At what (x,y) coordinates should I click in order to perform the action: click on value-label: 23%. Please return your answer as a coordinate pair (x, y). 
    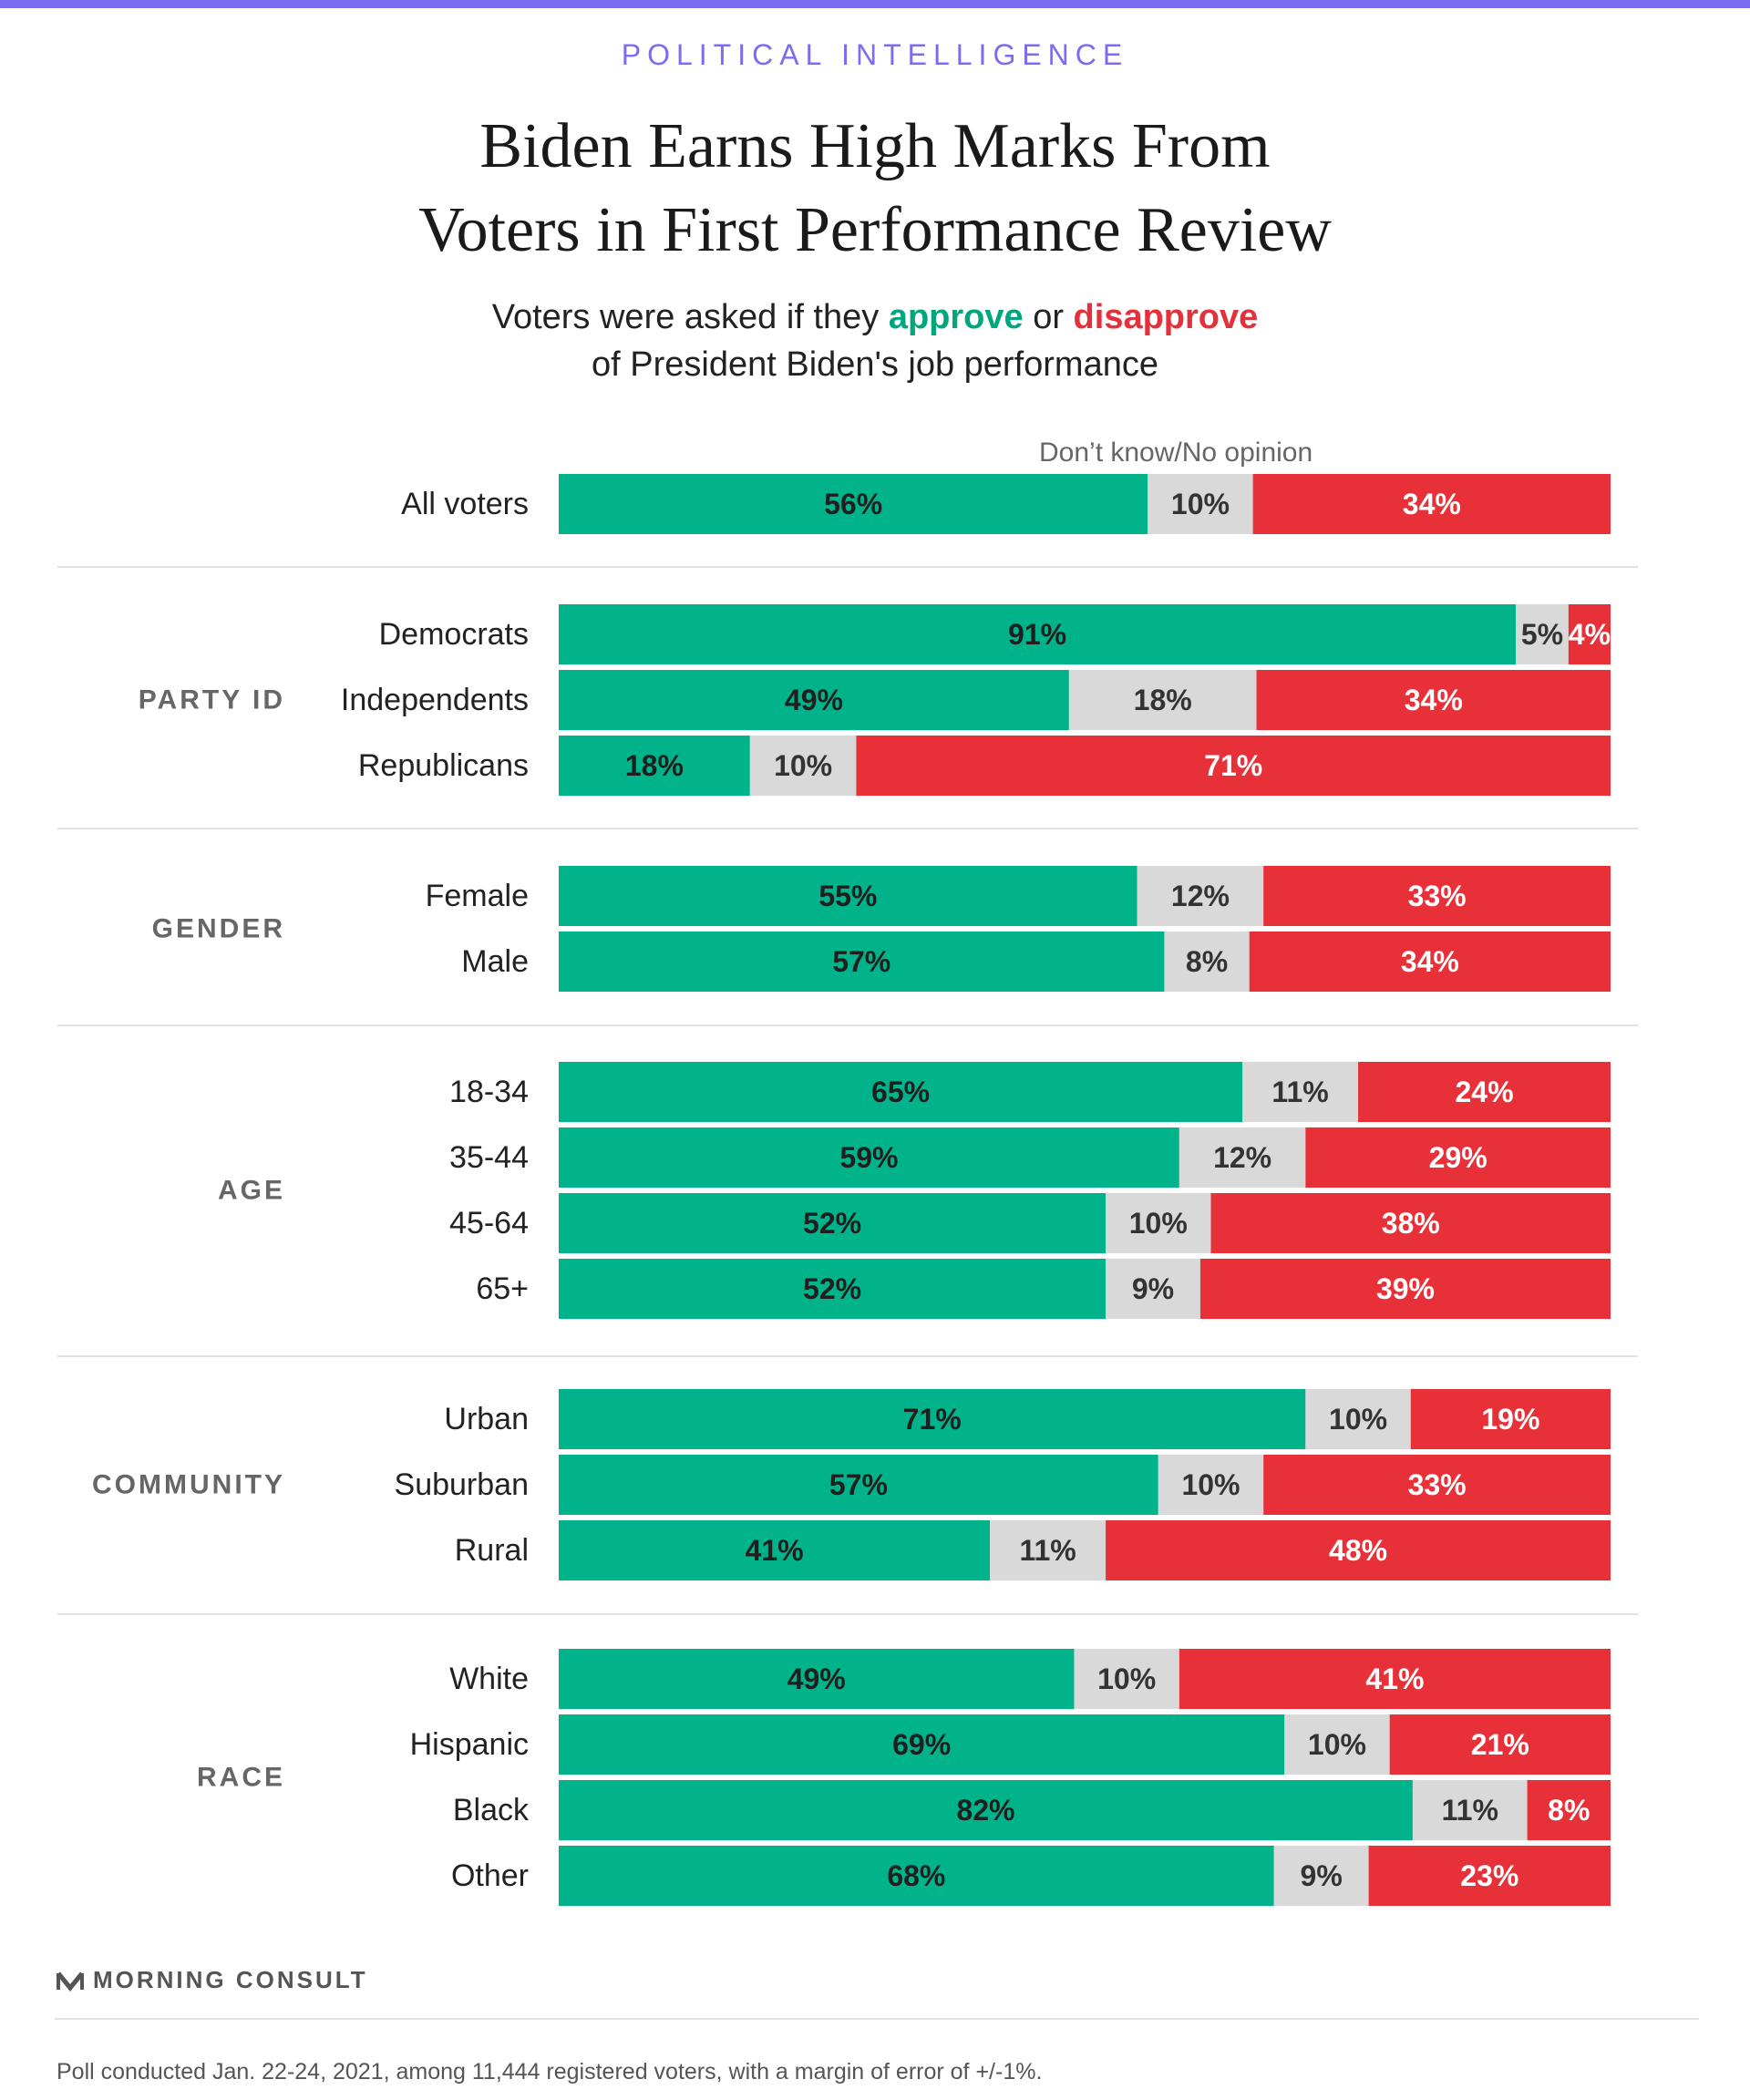
    Looking at the image, I should click on (1489, 1876).